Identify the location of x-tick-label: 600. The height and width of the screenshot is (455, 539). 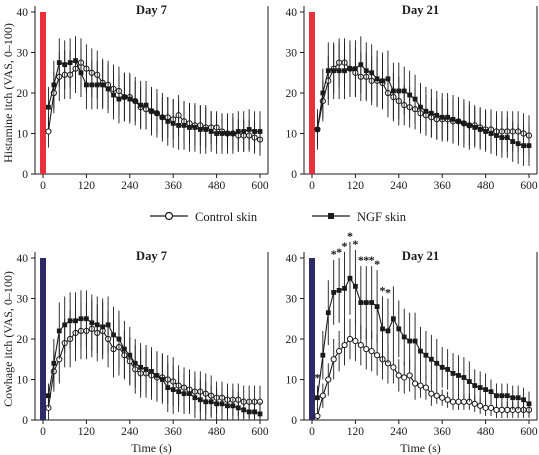
(260, 432).